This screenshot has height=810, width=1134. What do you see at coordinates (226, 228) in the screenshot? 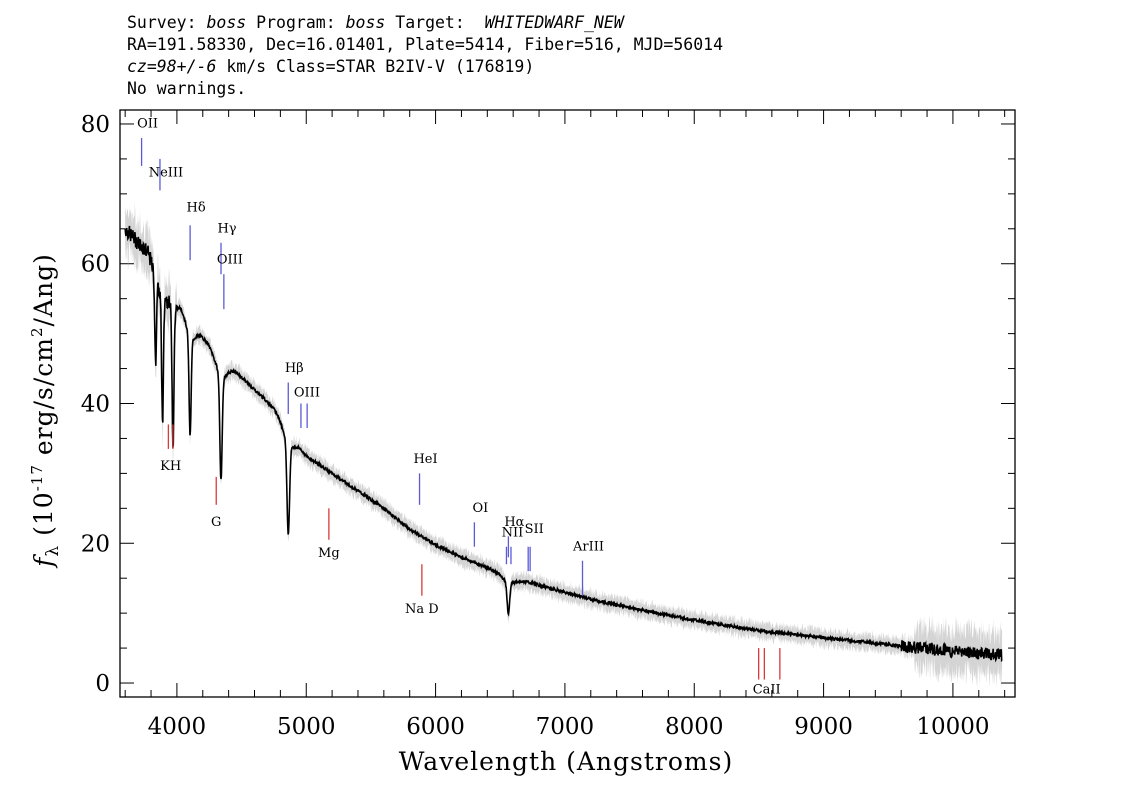
I see `emission-line-label: Hγ` at bounding box center [226, 228].